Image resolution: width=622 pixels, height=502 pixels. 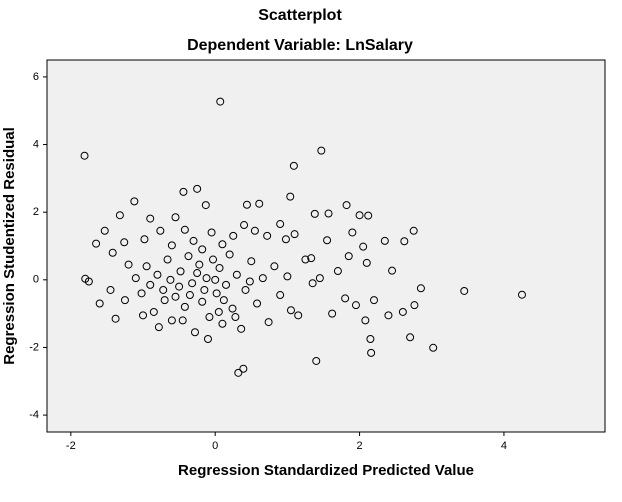 What do you see at coordinates (9, 246) in the screenshot?
I see `y-axis-label: Regression Studentized Residual` at bounding box center [9, 246].